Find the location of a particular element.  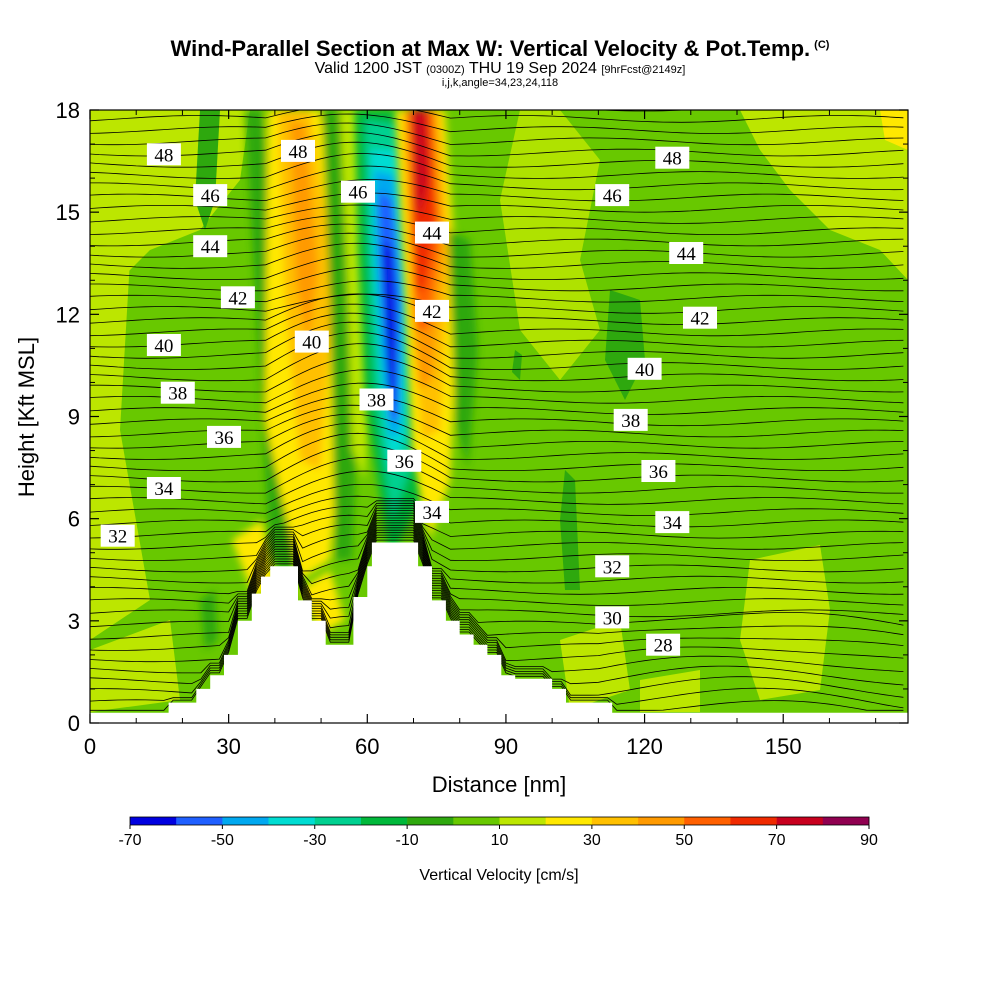

theta-label-text: 38 is located at coordinates (630, 421).